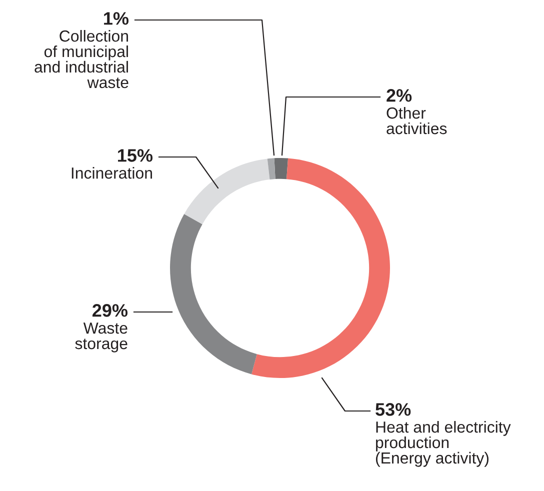 Image resolution: width=544 pixels, height=491 pixels. What do you see at coordinates (135, 155) in the screenshot?
I see `data-label: 15%` at bounding box center [135, 155].